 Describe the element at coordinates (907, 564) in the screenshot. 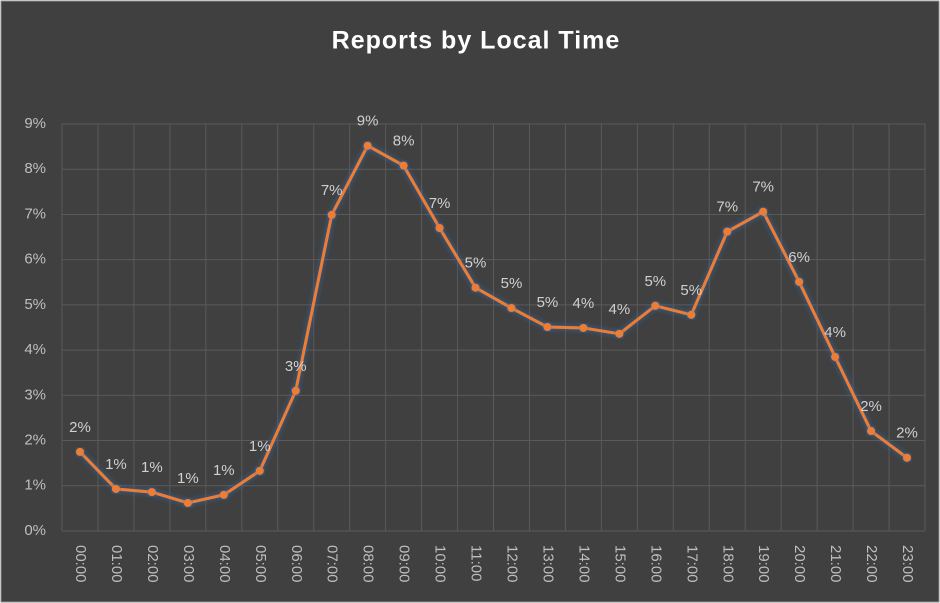

I see `x-tick-label: 23:00` at that location.